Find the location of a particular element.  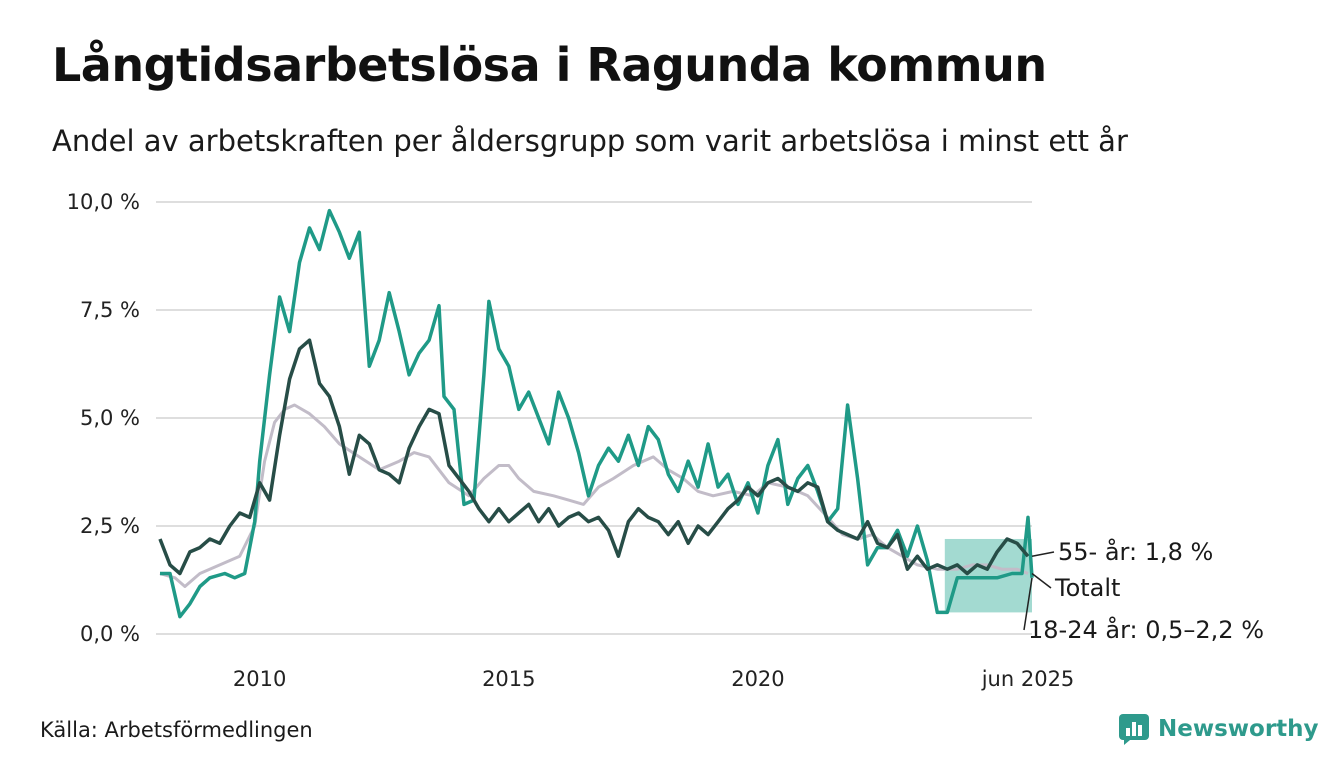

x-axis-ticks: 2010 2015 2020 jun 2025 is located at coordinates (653, 679).